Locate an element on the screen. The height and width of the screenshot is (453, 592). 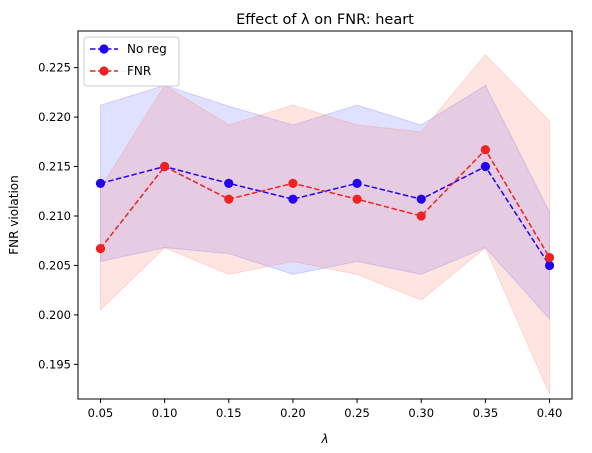
y-axis: 0.195 0.200 0.205 0.210 0.215 0.220 0.225 is located at coordinates (58, 216).